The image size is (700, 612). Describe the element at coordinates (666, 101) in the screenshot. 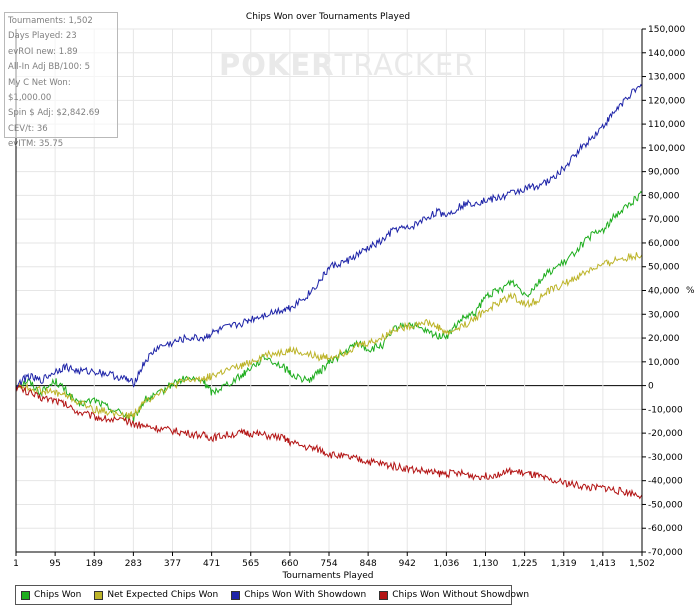

I see `y-tick-label: 120,000` at that location.